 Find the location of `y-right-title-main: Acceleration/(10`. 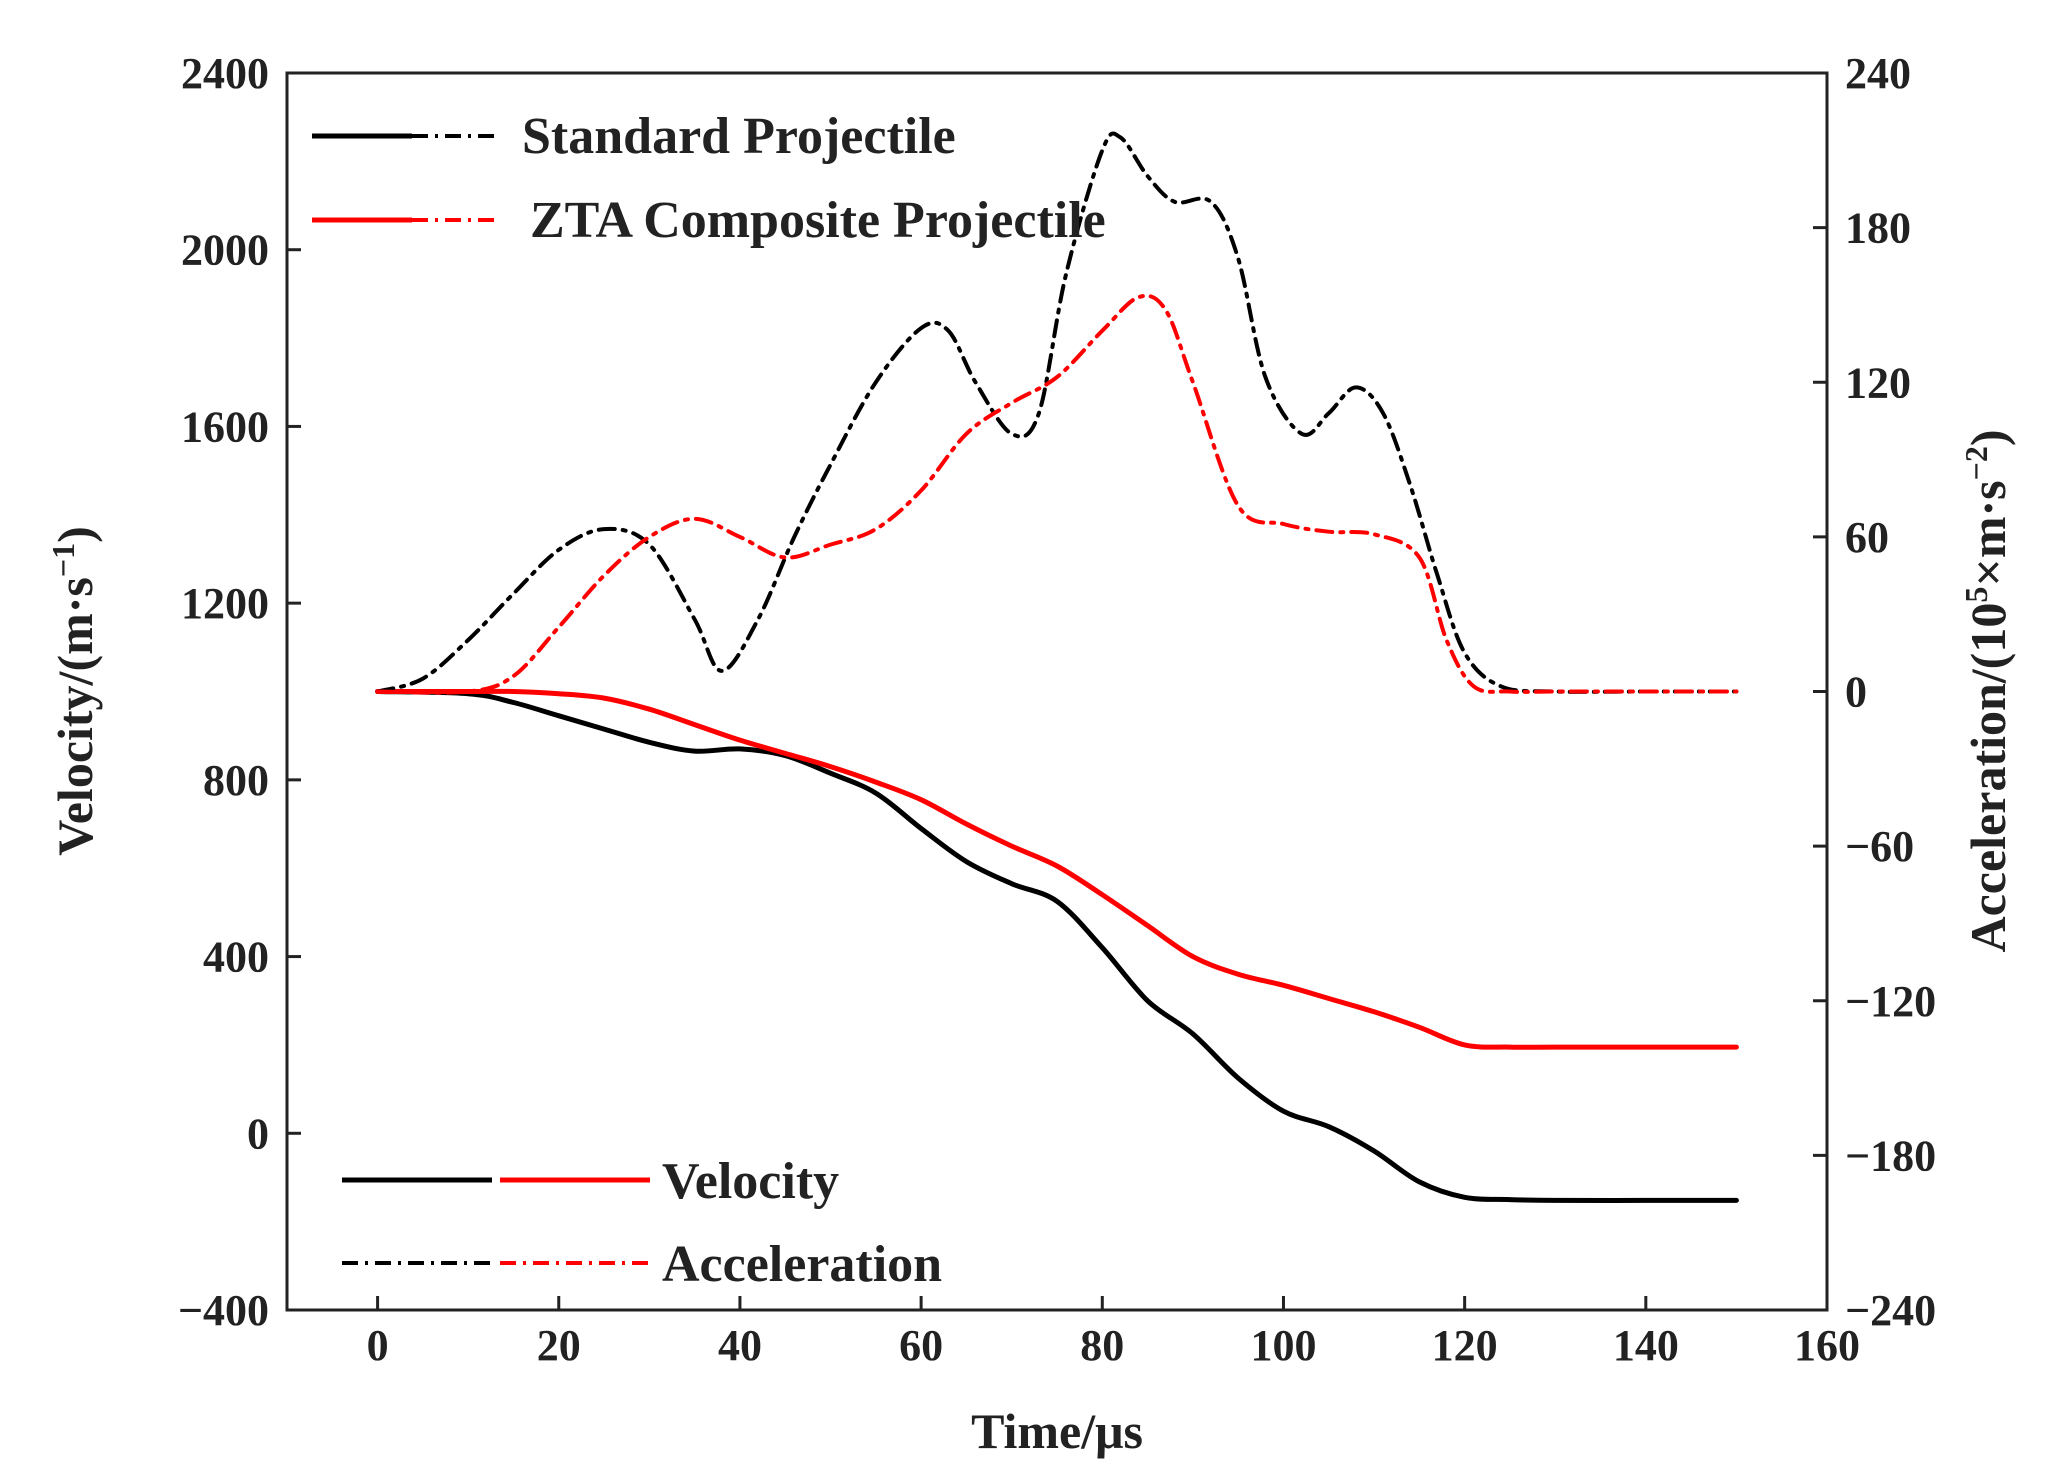

y-right-title-main: Acceleration/(10 is located at coordinates (1988, 778).